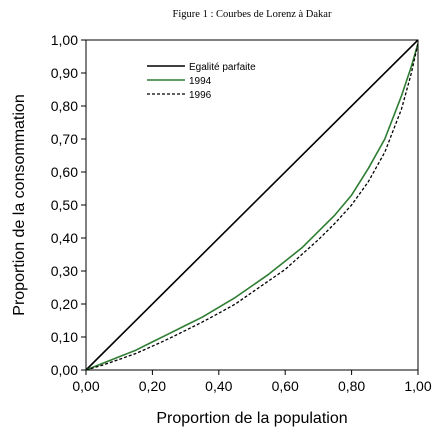  Describe the element at coordinates (64, 337) in the screenshot. I see `y-tick-label: 0,10` at that location.